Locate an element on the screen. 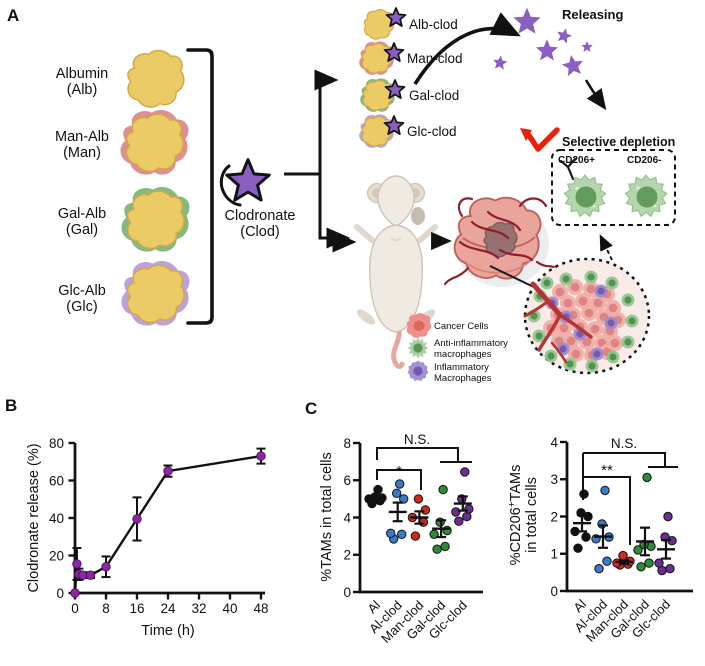 Image resolution: width=705 pixels, height=666 pixels. panel-b-letter: B is located at coordinates (11, 405).